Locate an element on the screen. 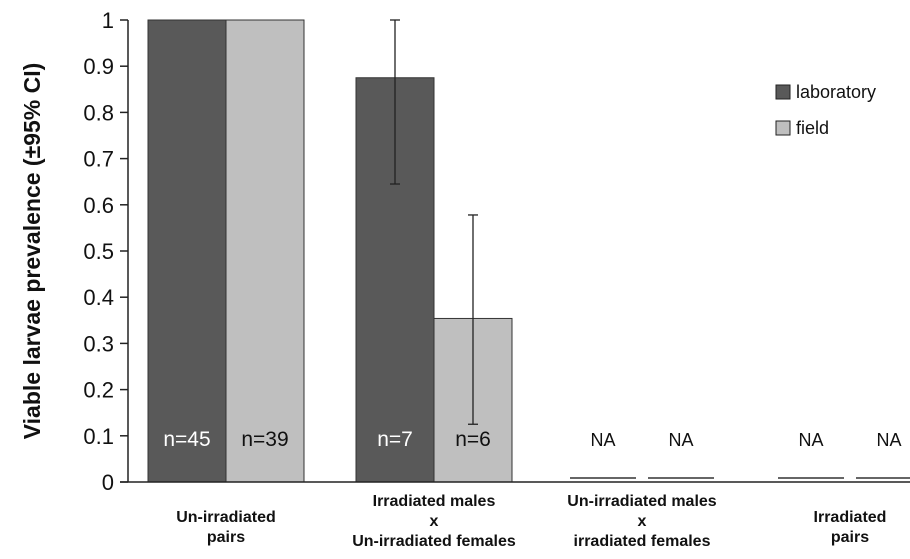 This screenshot has height=559, width=910. y-tick-label: 0.8 is located at coordinates (98, 112).